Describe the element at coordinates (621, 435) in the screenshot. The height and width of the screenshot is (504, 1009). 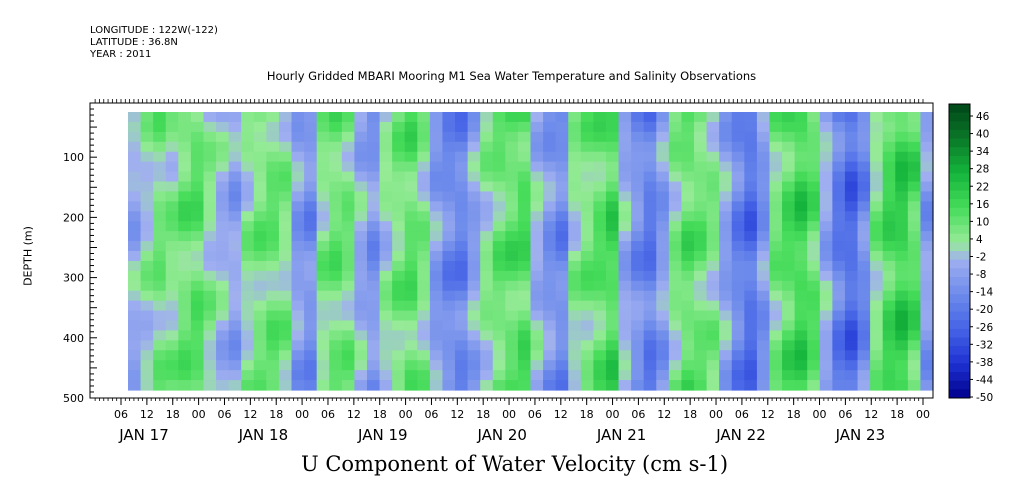
I see `x-day-label: JAN 21` at that location.